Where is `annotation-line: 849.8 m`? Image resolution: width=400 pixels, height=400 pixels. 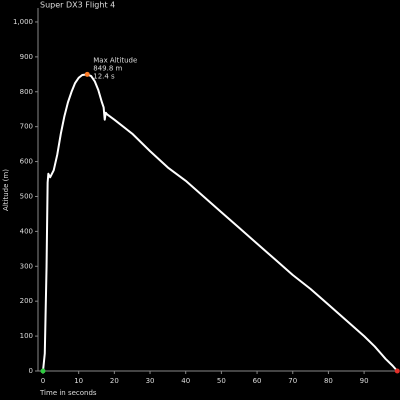
annotation-line: 849.8 m is located at coordinates (107, 68).